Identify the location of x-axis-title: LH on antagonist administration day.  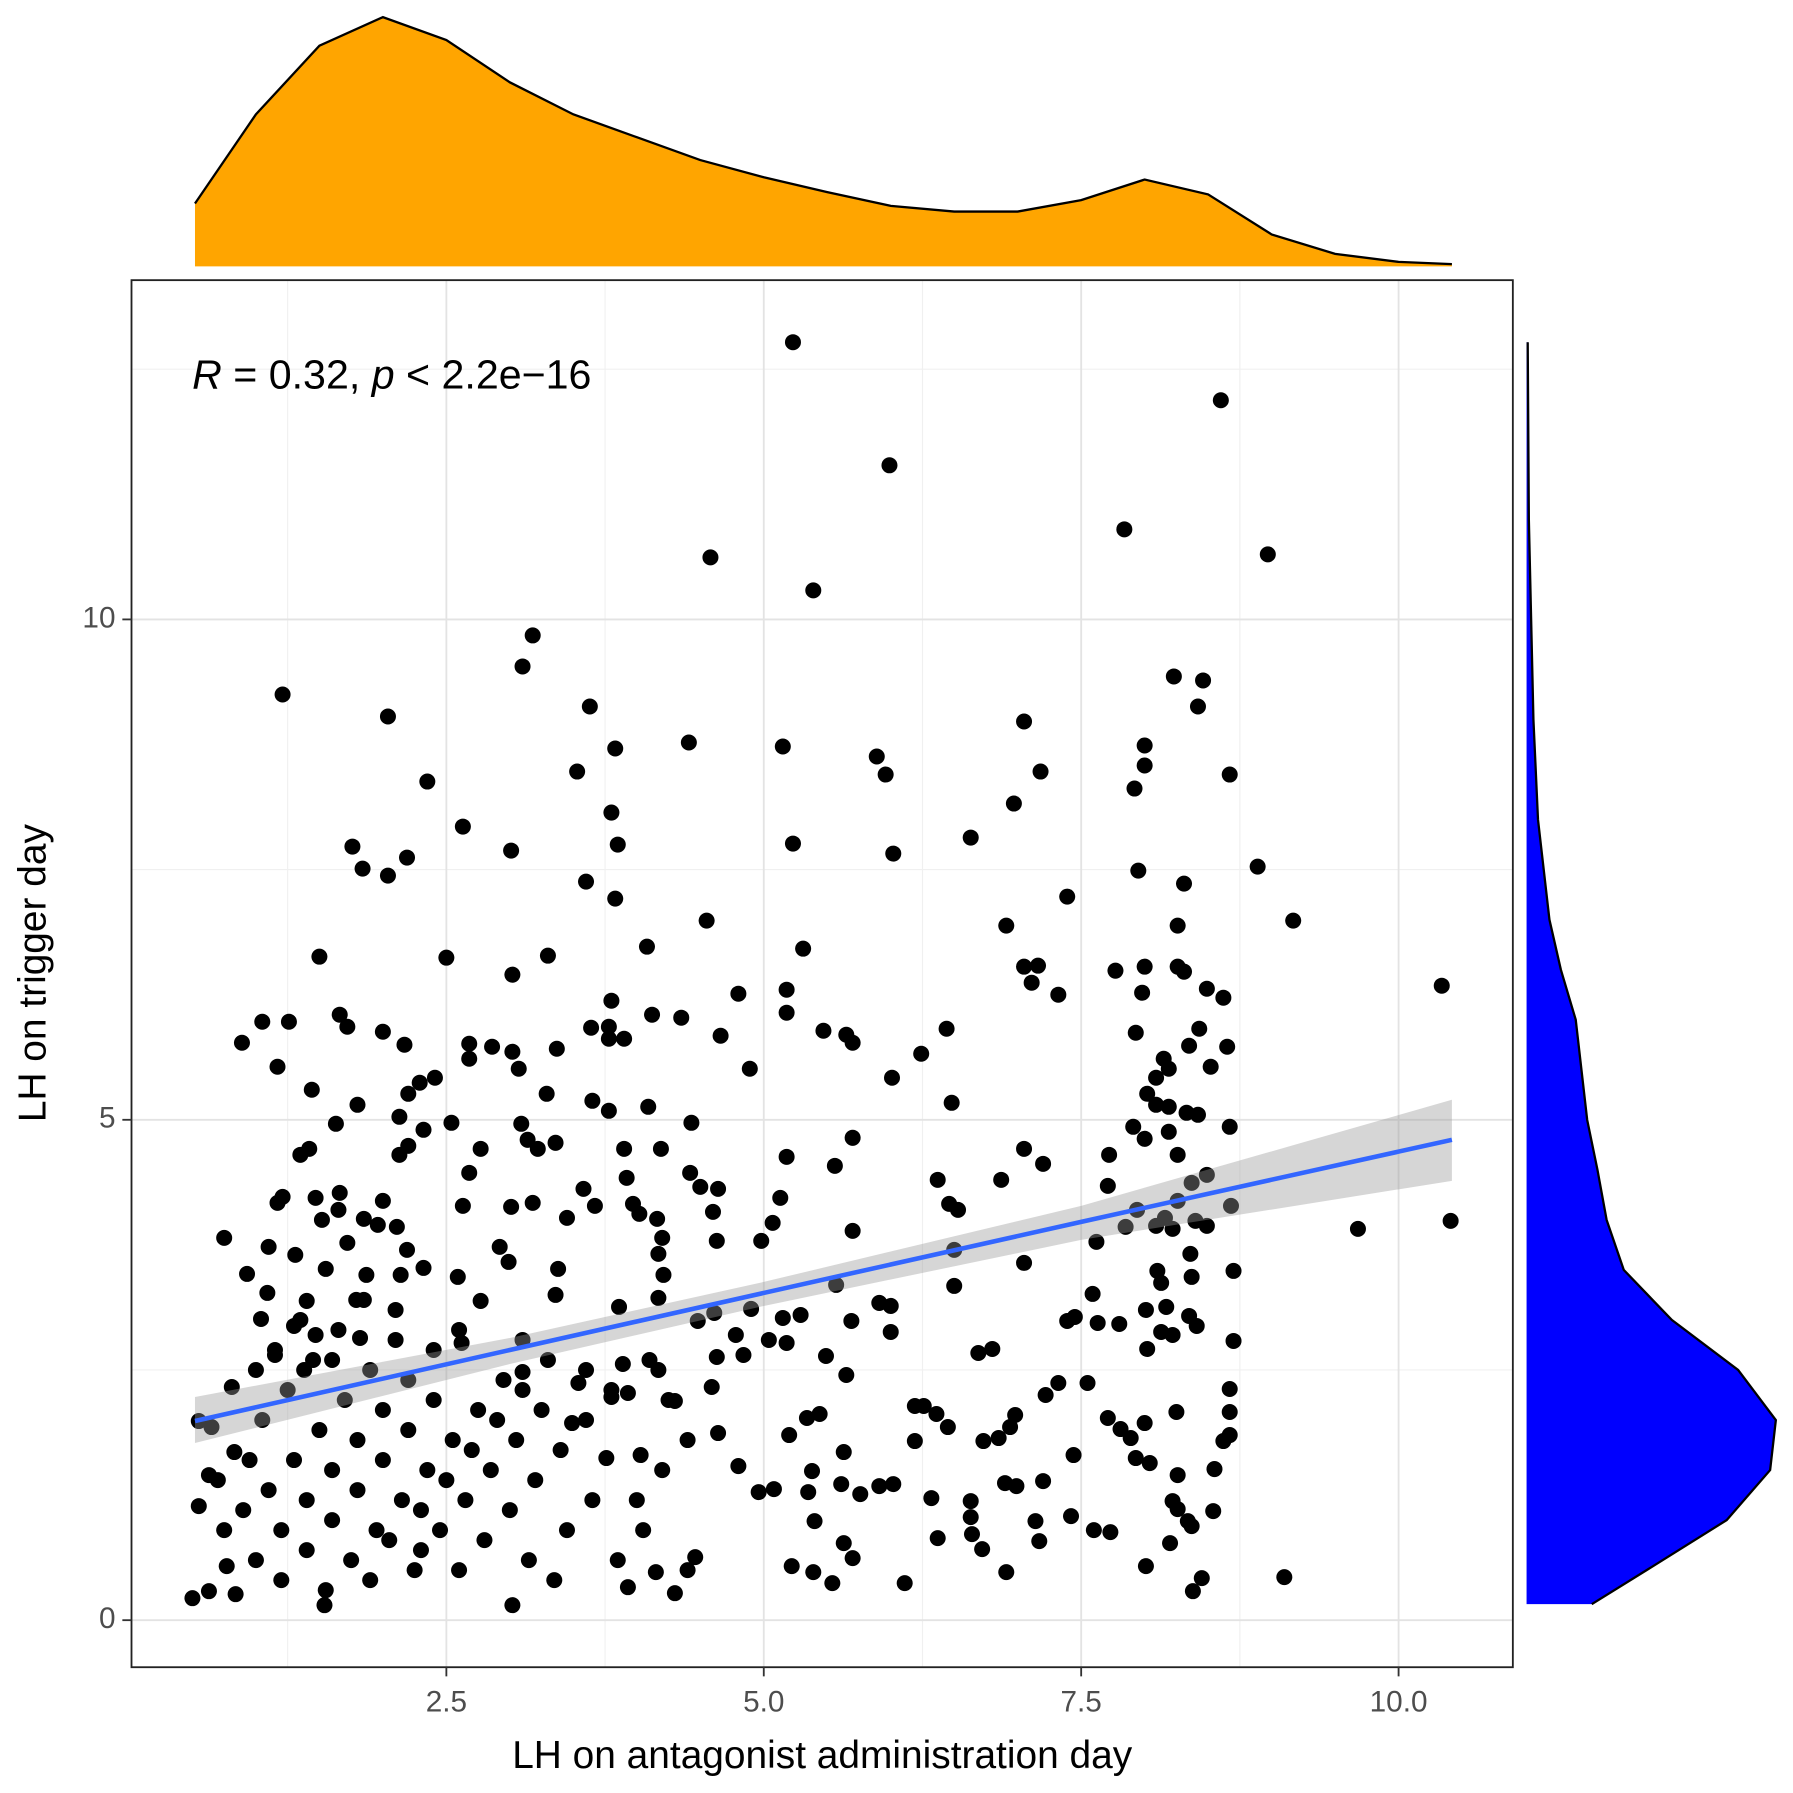
(822, 1755).